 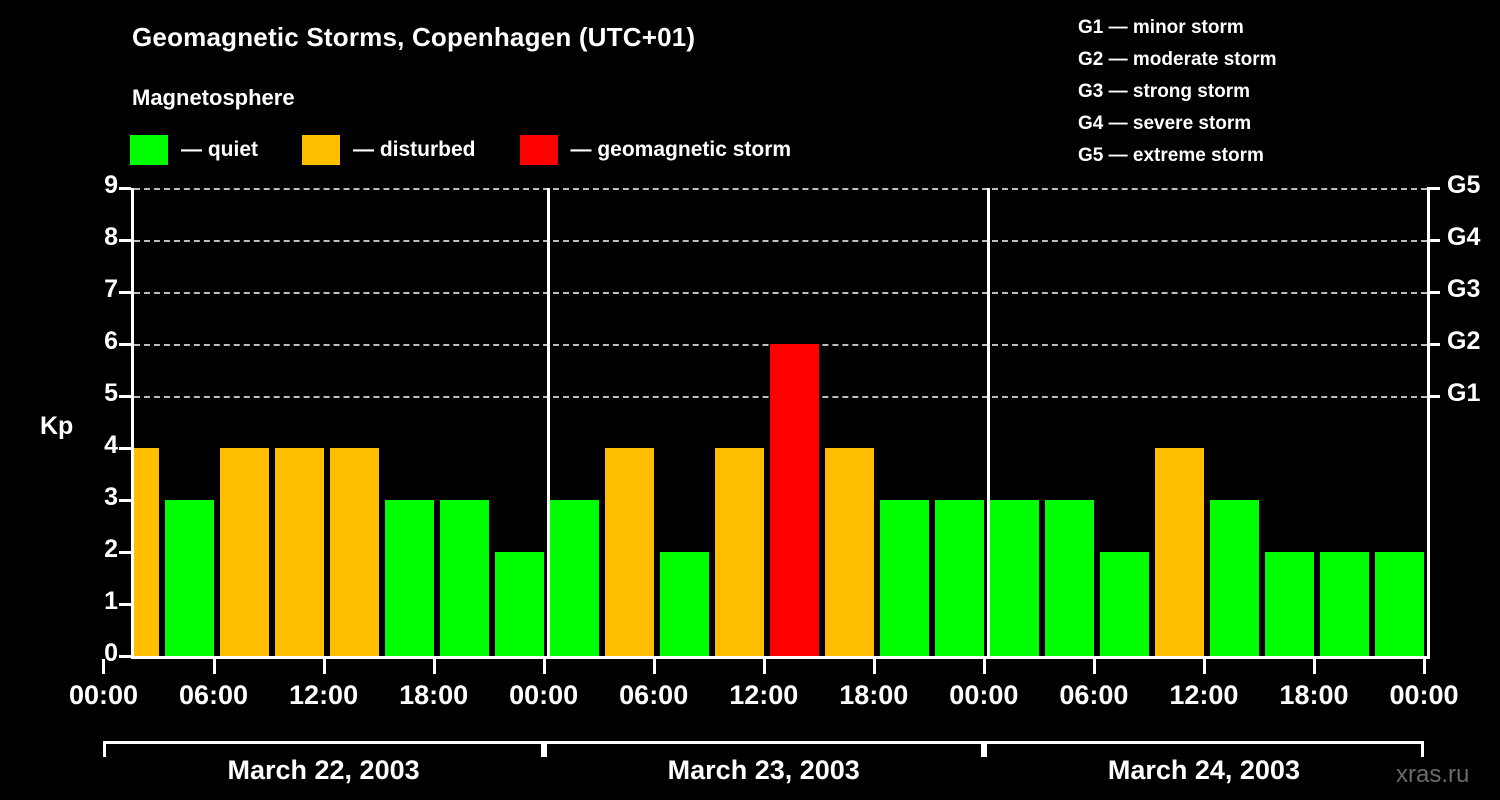 What do you see at coordinates (111, 289) in the screenshot?
I see `y-tick-label-7: 7` at bounding box center [111, 289].